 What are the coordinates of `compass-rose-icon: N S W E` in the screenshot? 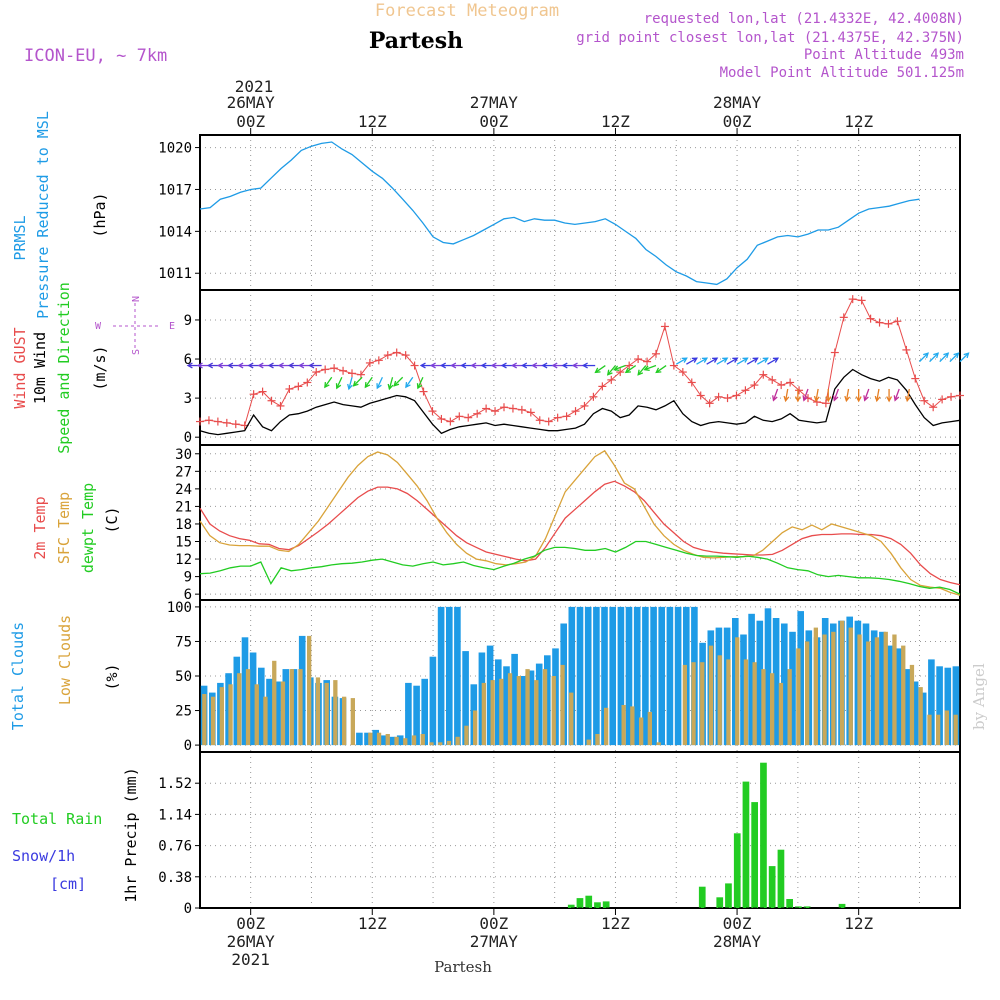 It's located at (135, 325).